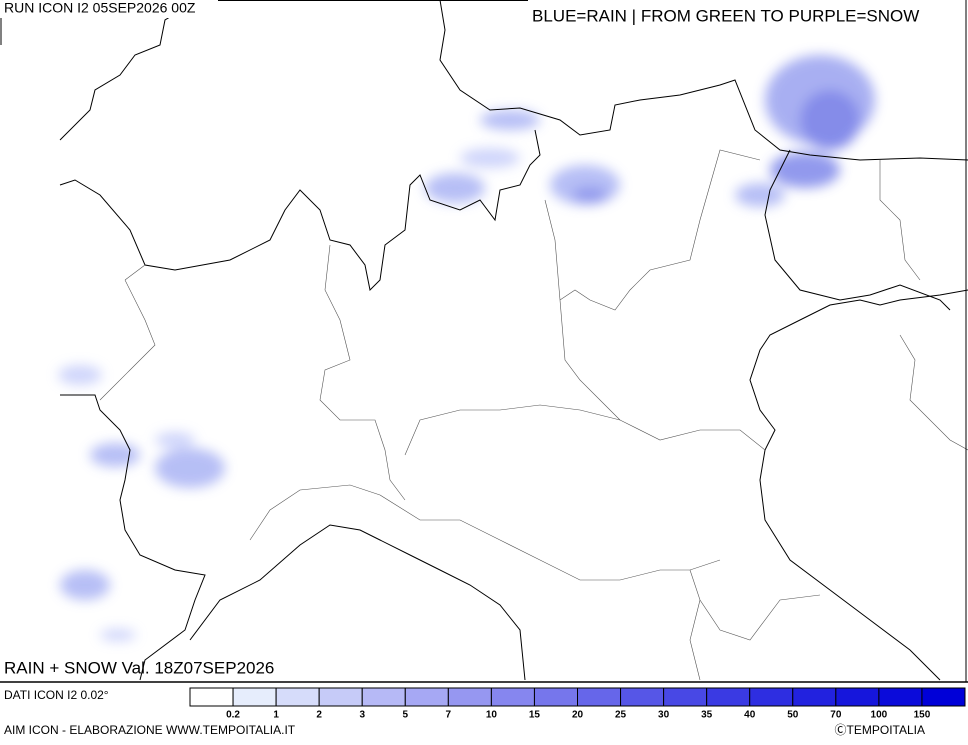 The height and width of the screenshot is (745, 968). I want to click on scale-label: 70, so click(836, 715).